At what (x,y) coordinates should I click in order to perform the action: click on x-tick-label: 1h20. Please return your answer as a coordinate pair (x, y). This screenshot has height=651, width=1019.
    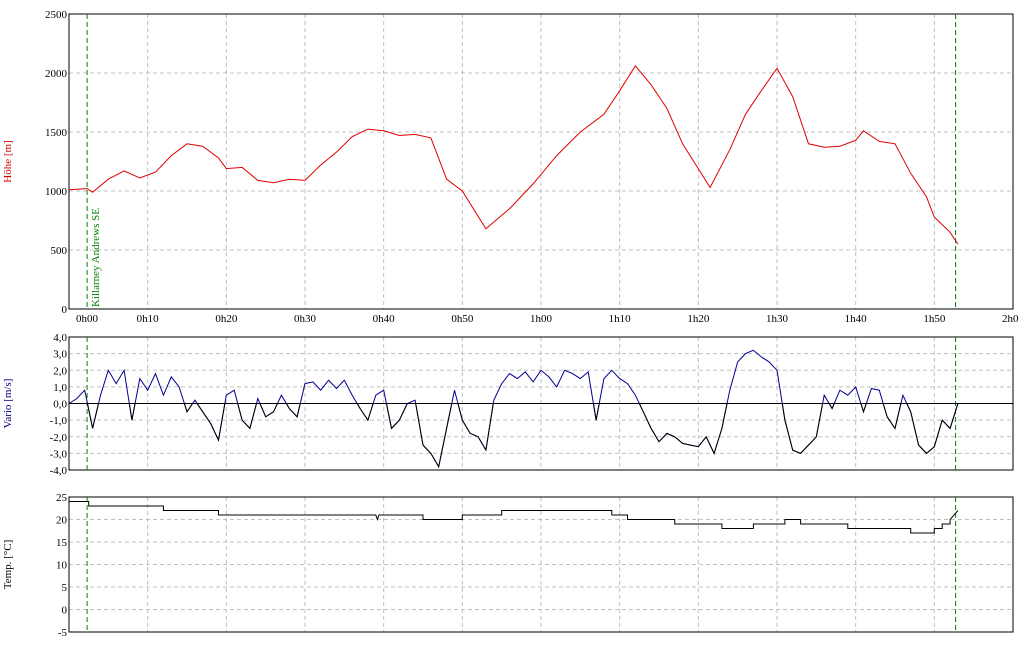
    Looking at the image, I should click on (698, 319).